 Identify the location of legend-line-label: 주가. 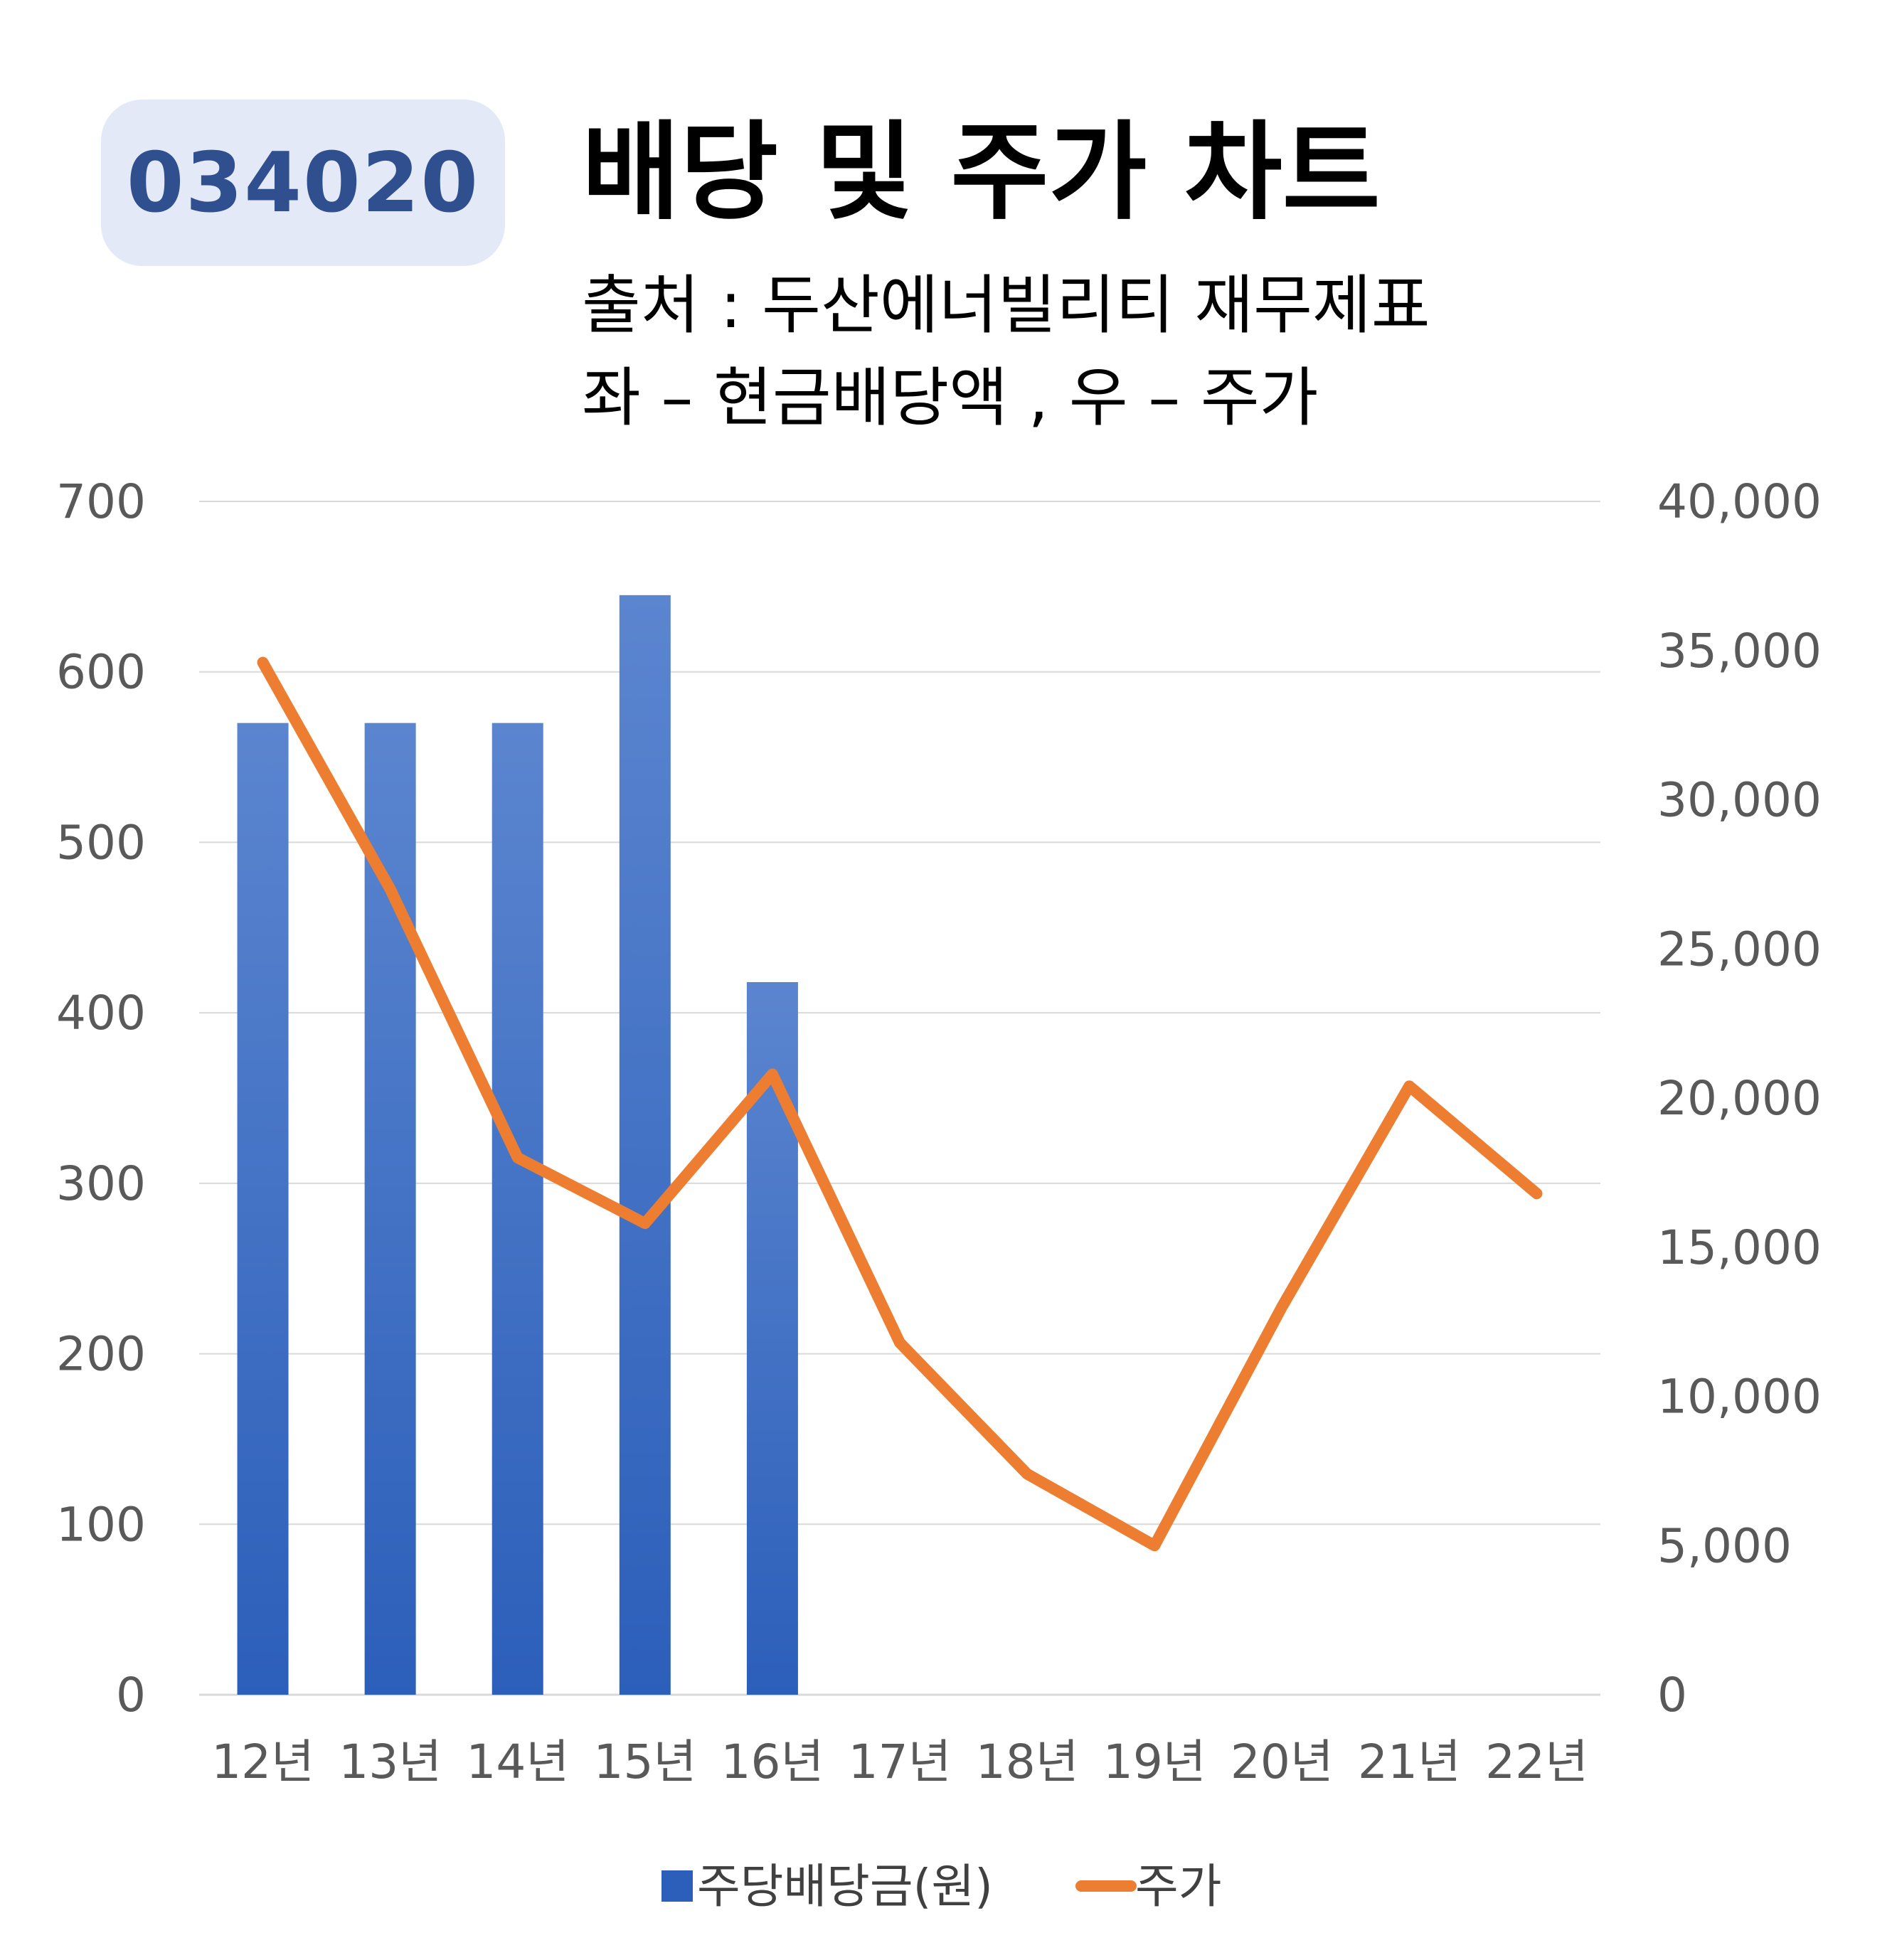
(1178, 1886).